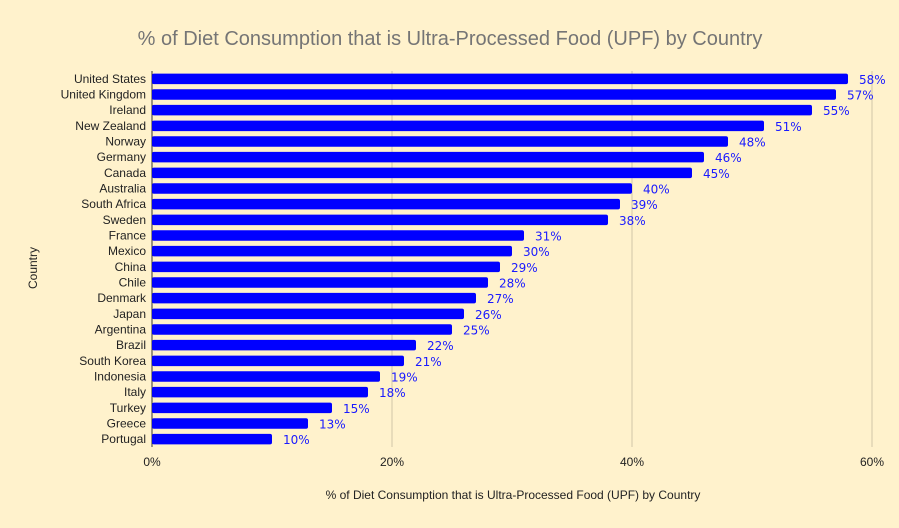  What do you see at coordinates (110, 126) in the screenshot?
I see `category-label: New Zealand` at bounding box center [110, 126].